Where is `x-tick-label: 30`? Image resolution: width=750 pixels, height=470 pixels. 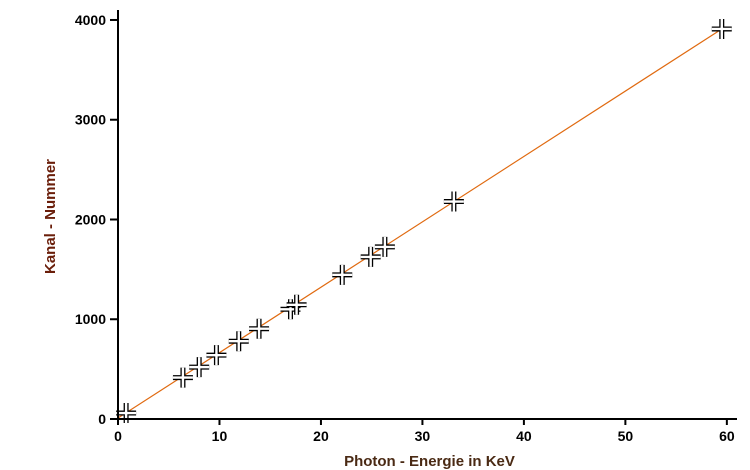 x-tick-label: 30 is located at coordinates (423, 436).